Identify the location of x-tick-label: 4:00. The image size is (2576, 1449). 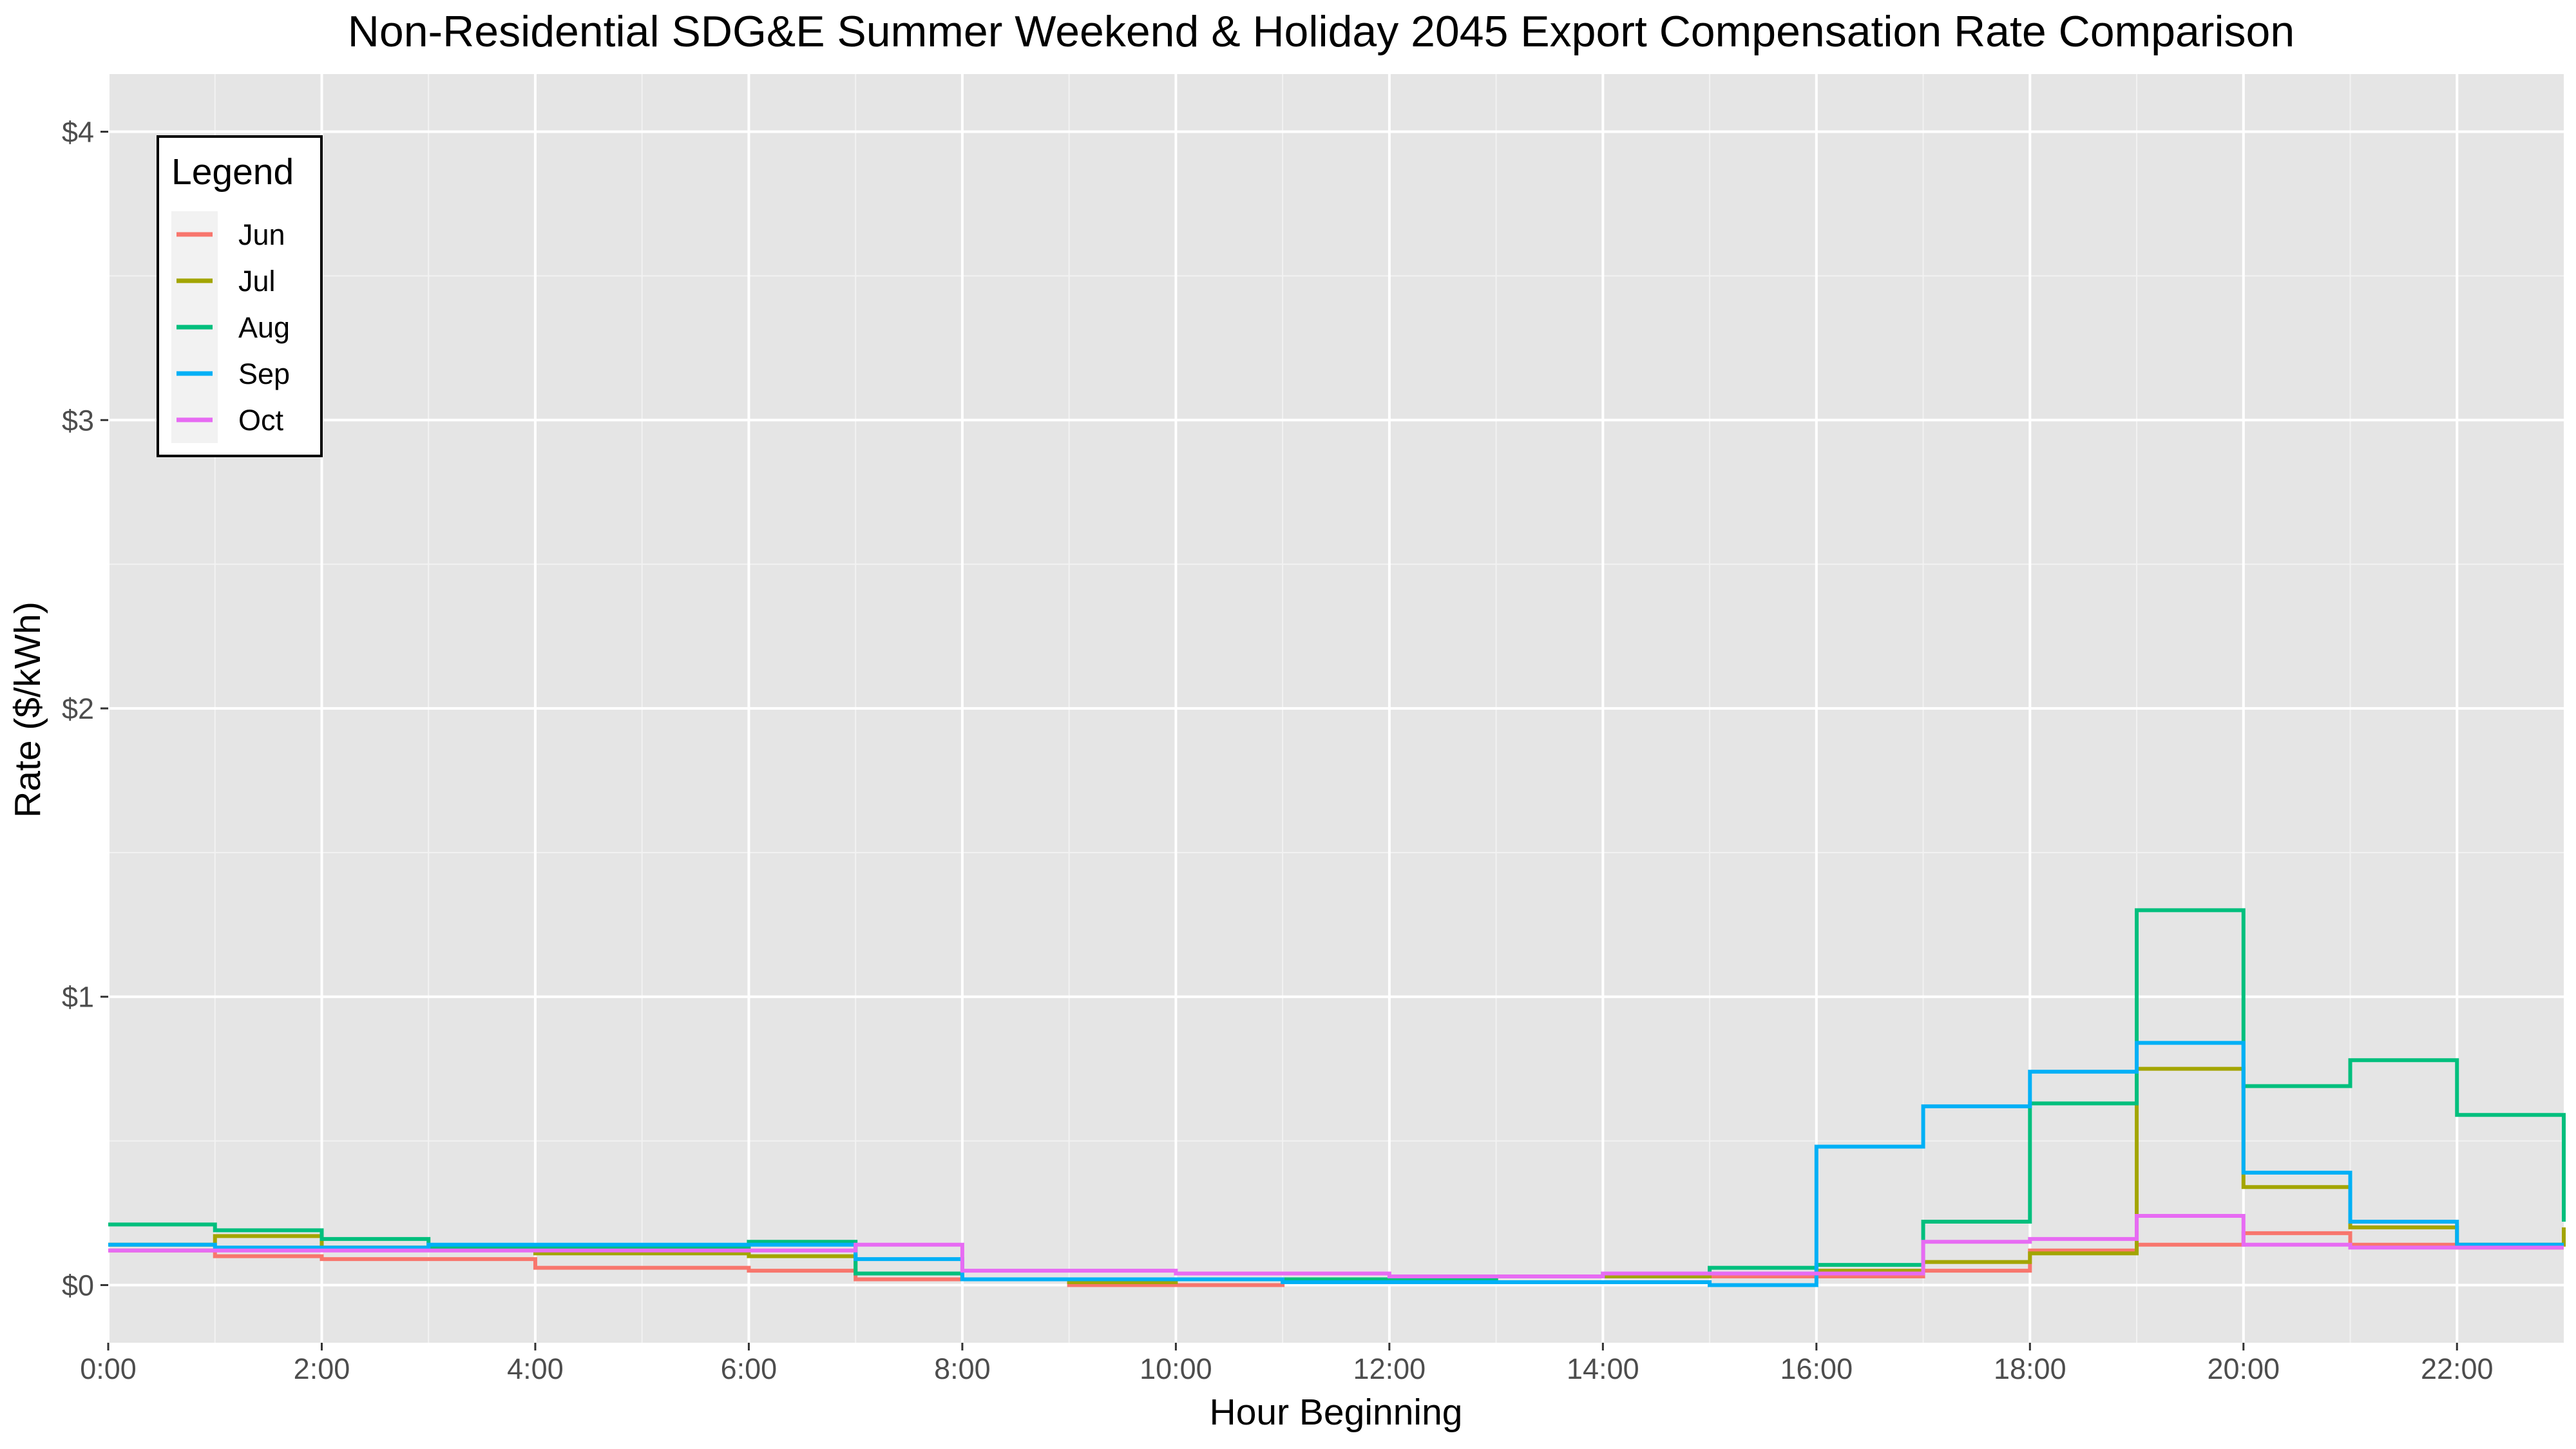
(535, 1368).